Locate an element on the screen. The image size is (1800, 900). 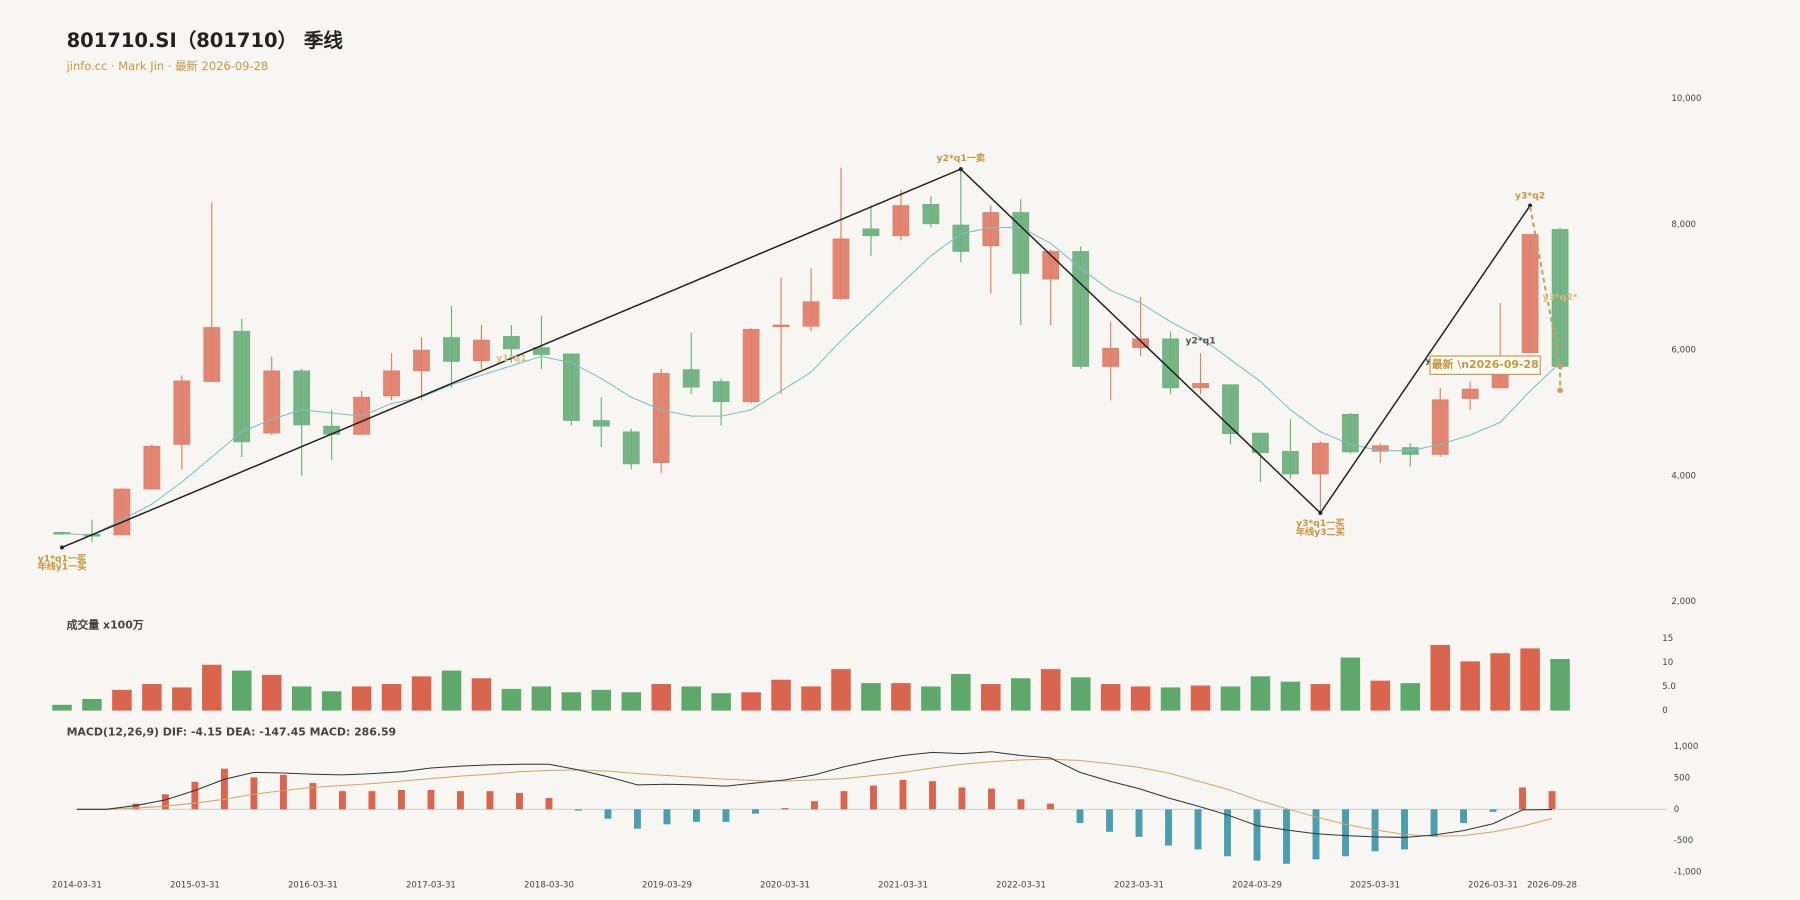
annotation: 年线y1一买 is located at coordinates (61, 567).